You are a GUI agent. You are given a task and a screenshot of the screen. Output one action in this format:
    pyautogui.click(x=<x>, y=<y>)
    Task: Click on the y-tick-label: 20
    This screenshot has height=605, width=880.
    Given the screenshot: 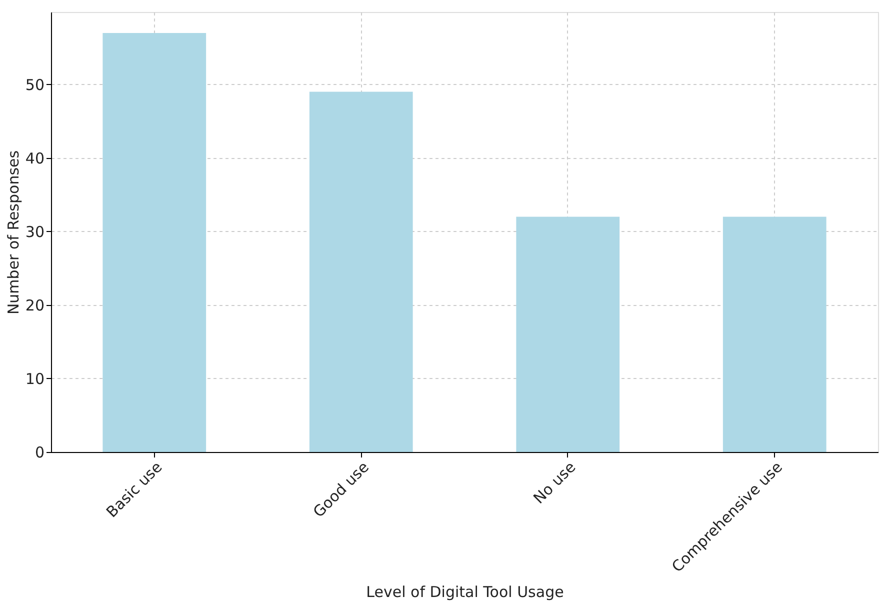 What is the action you would take?
    pyautogui.click(x=34, y=305)
    